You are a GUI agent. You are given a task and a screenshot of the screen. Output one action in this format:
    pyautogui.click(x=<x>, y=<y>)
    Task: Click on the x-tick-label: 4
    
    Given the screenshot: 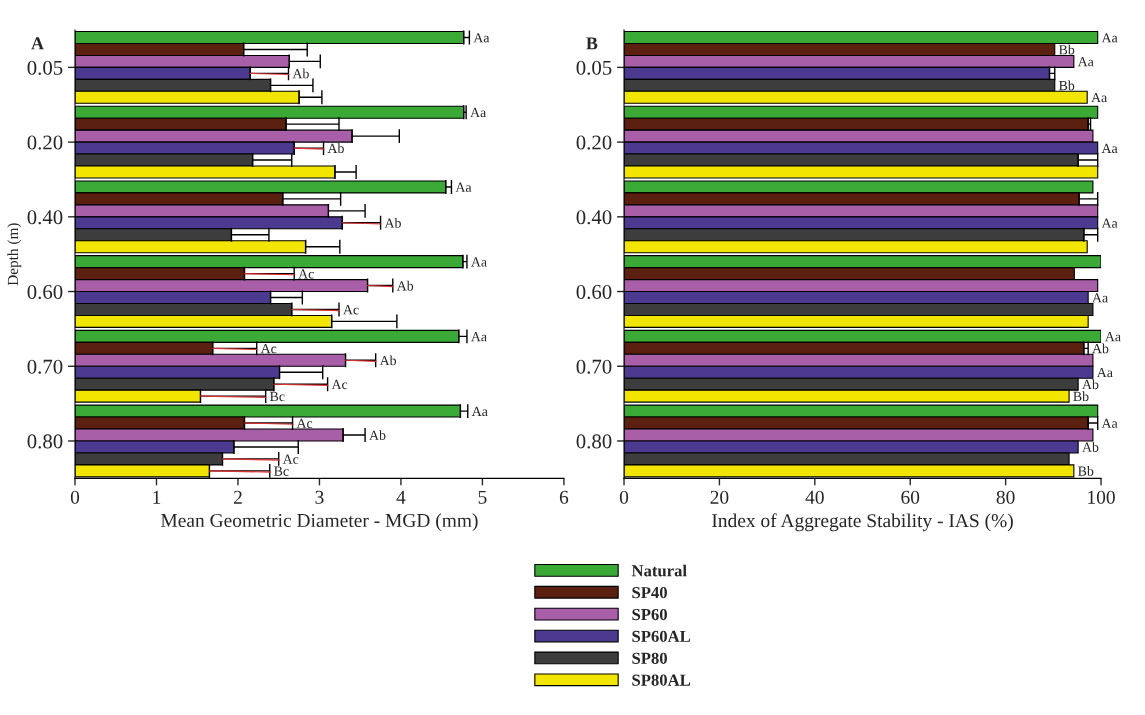 What is the action you would take?
    pyautogui.click(x=401, y=497)
    